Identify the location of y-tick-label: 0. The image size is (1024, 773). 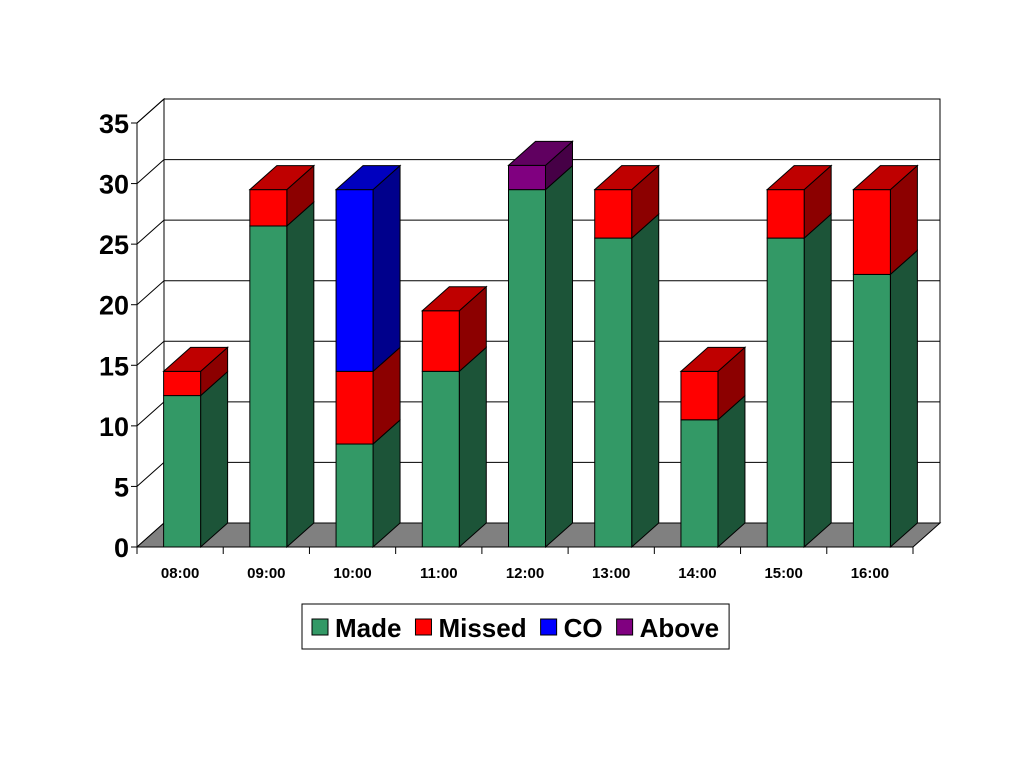
(121, 548).